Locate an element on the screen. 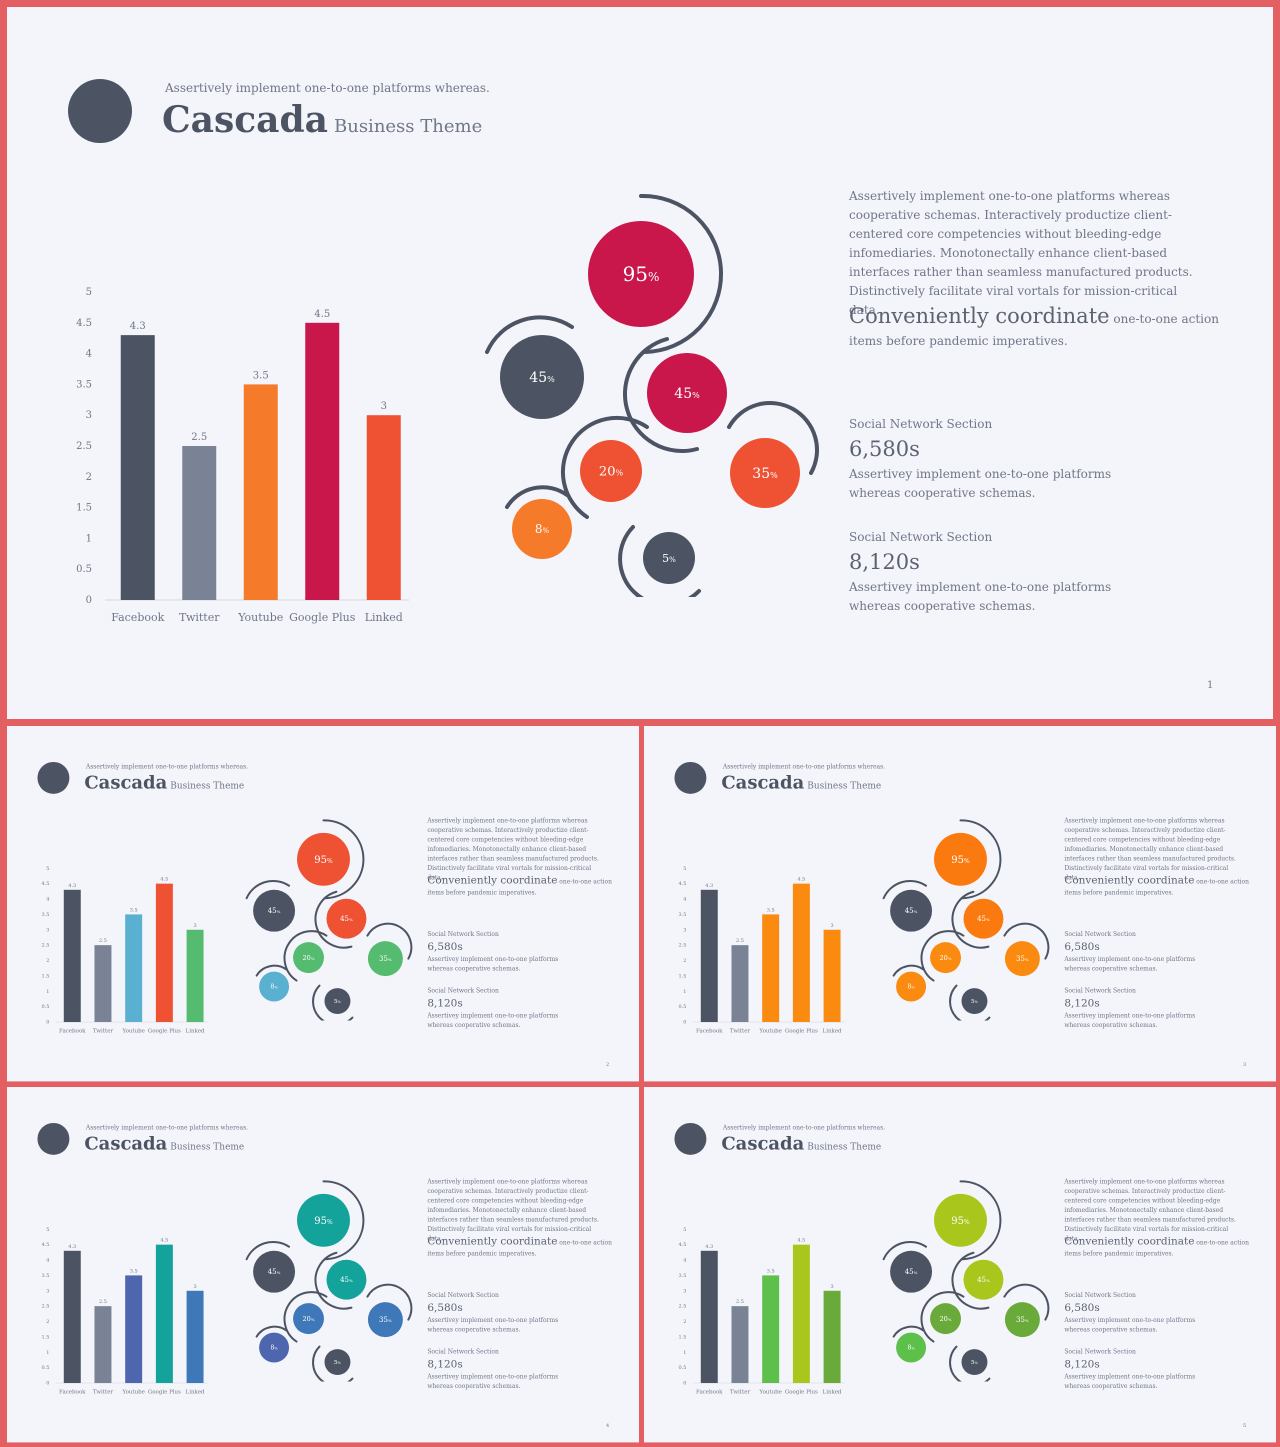 The image size is (1280, 1447). bar-youtube is located at coordinates (134, 1329).